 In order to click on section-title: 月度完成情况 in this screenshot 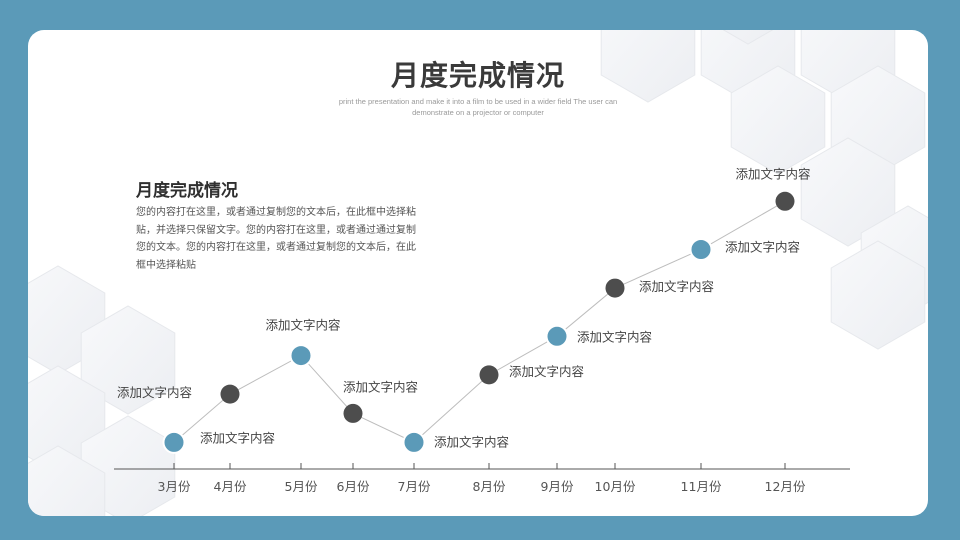, I will do `click(187, 191)`.